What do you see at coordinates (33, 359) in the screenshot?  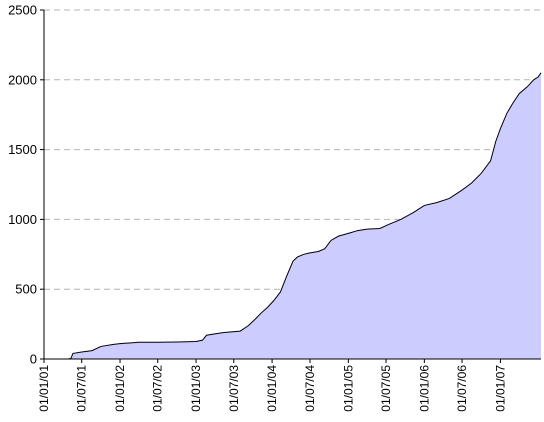 I see `y-tick-label: 0` at bounding box center [33, 359].